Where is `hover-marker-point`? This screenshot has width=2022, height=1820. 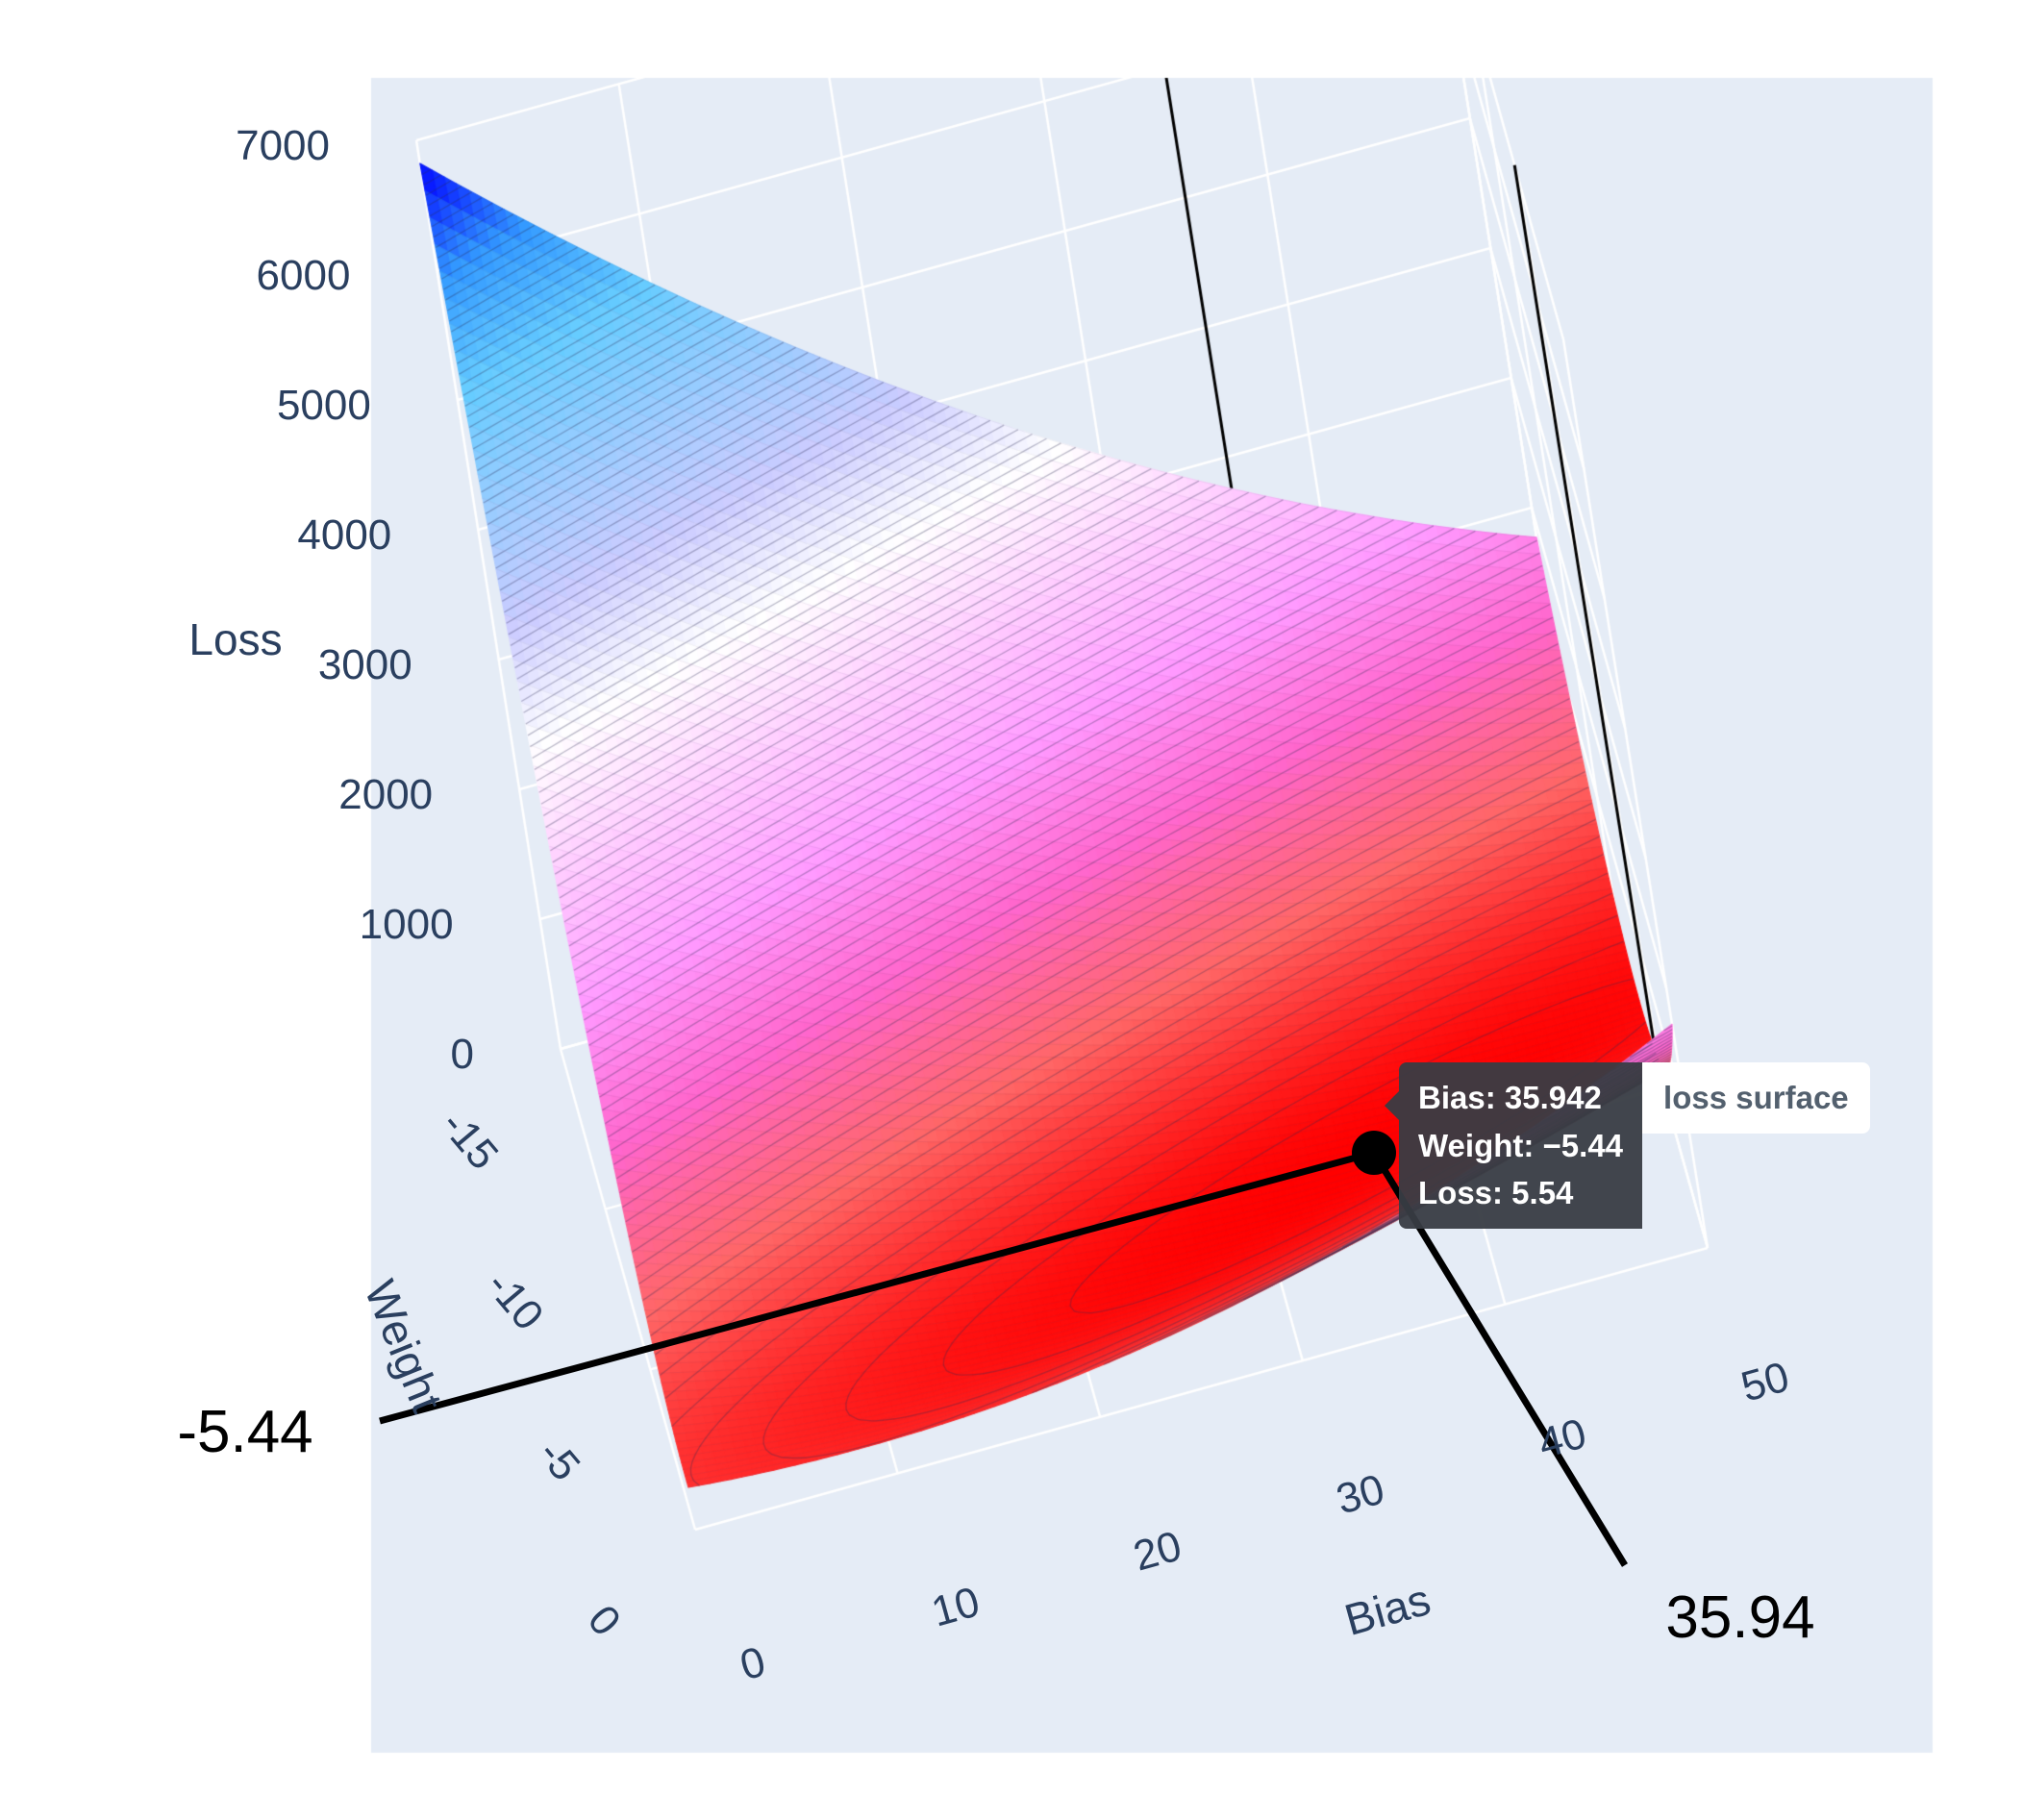 hover-marker-point is located at coordinates (1374, 1153).